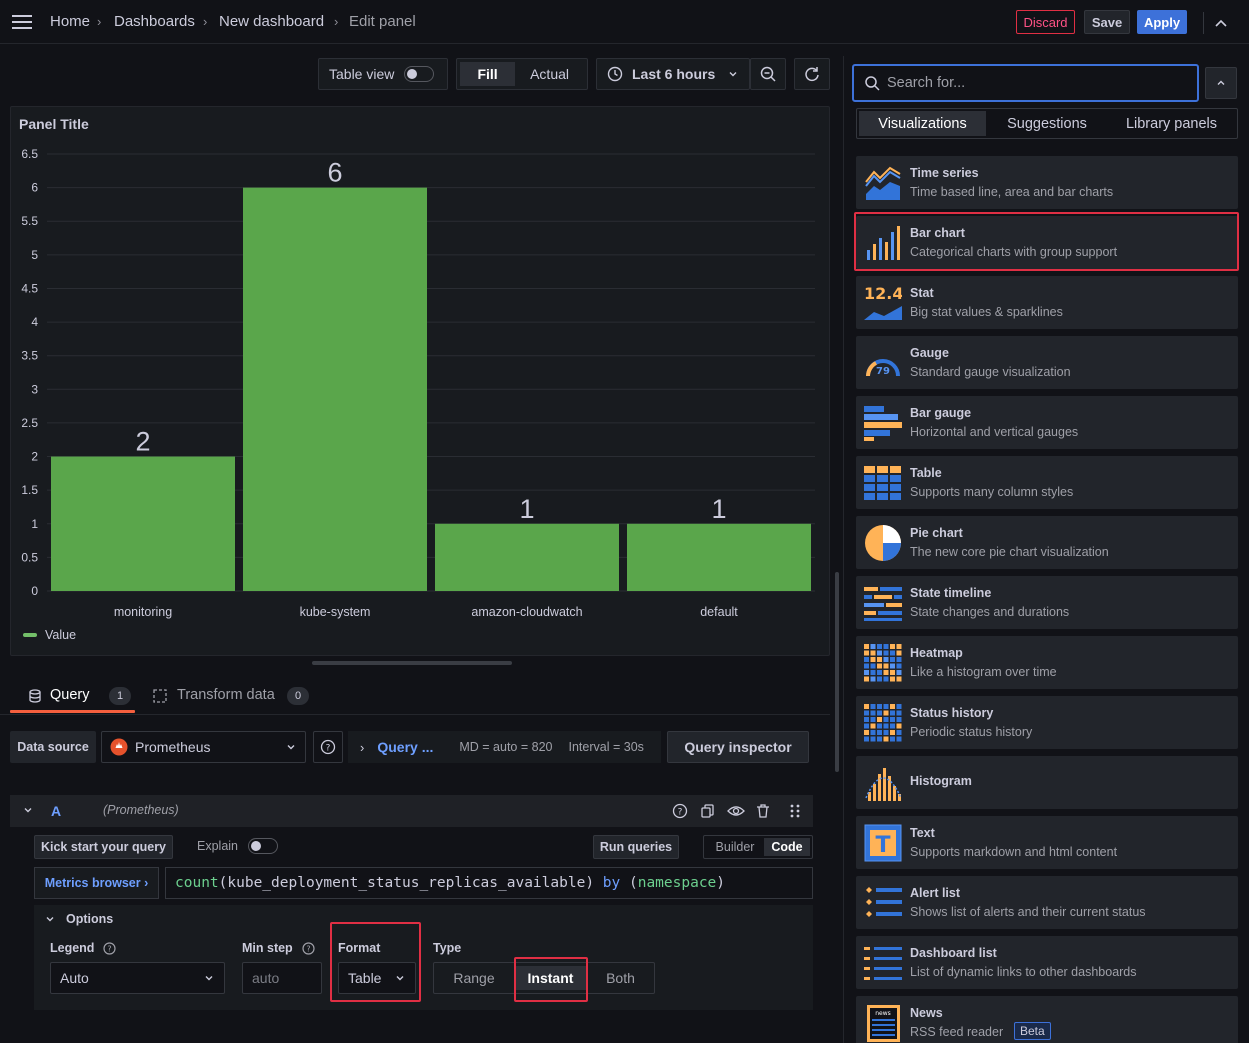  I want to click on viz-item-heatmap: Heatmap Like a histogram over time, so click(1047, 662).